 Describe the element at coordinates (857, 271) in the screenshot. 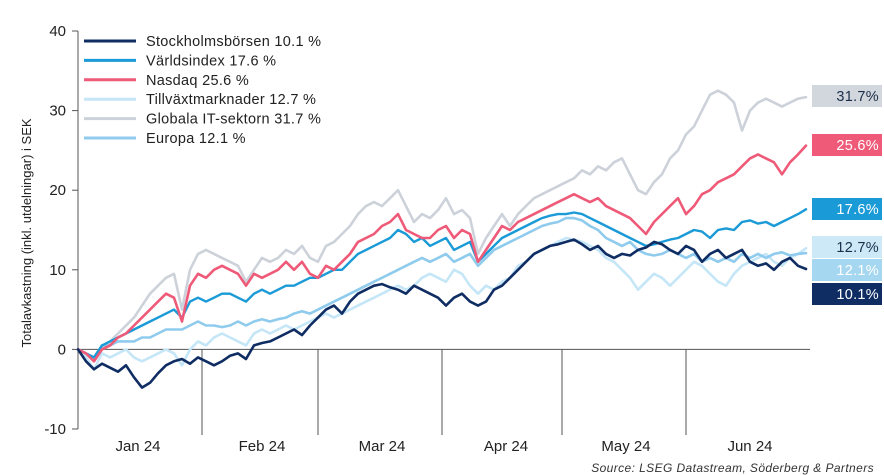

I see `end-label-text: 12.1%` at that location.